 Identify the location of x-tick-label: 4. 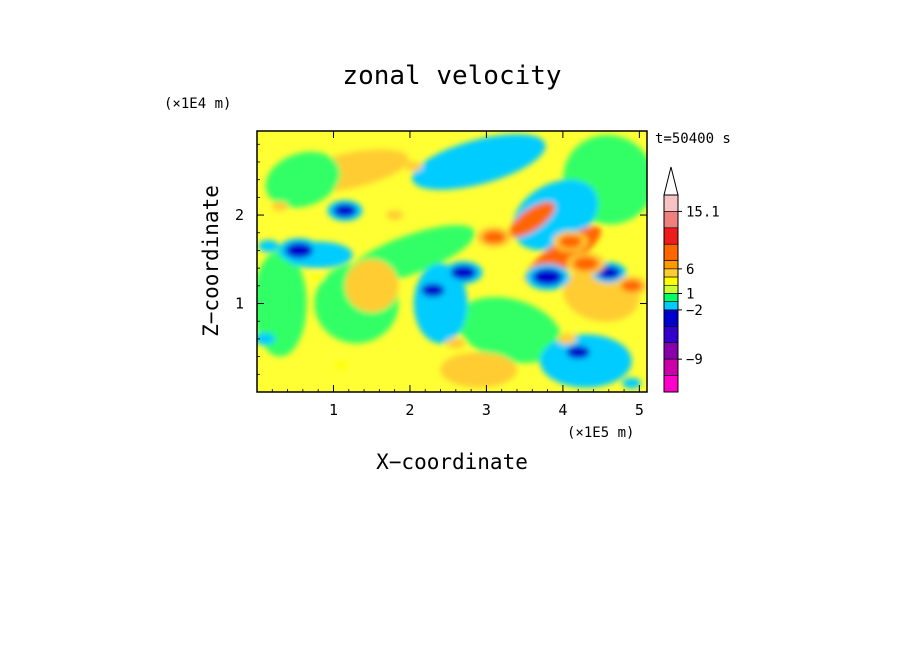
(562, 410).